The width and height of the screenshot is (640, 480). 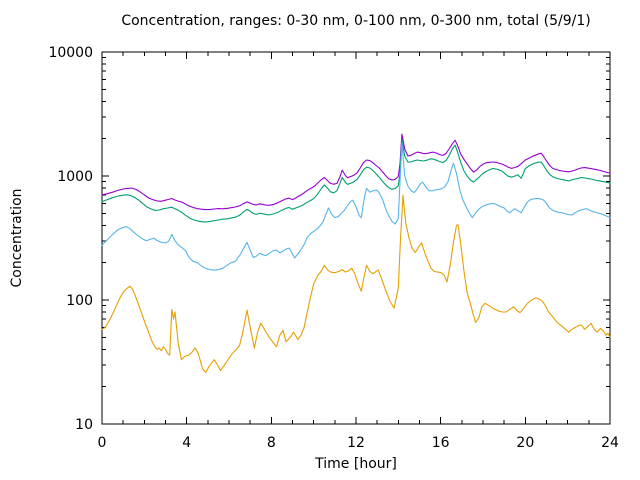 What do you see at coordinates (525, 443) in the screenshot?
I see `x-tick-label: 20` at bounding box center [525, 443].